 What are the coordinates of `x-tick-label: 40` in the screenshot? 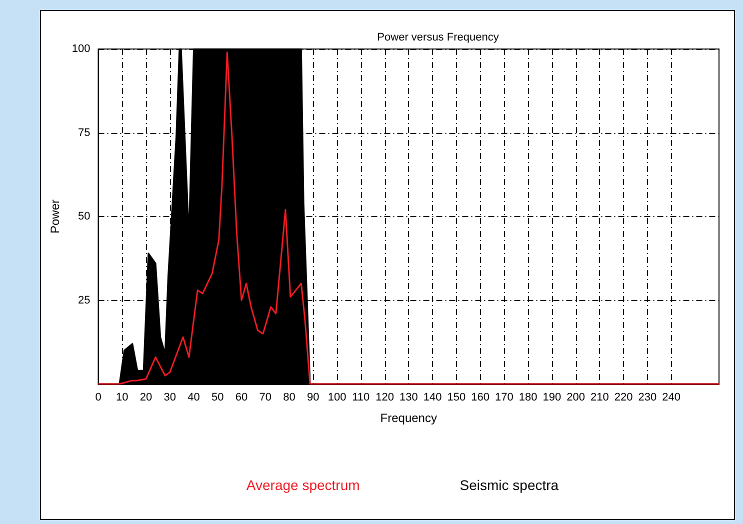 It's located at (194, 398).